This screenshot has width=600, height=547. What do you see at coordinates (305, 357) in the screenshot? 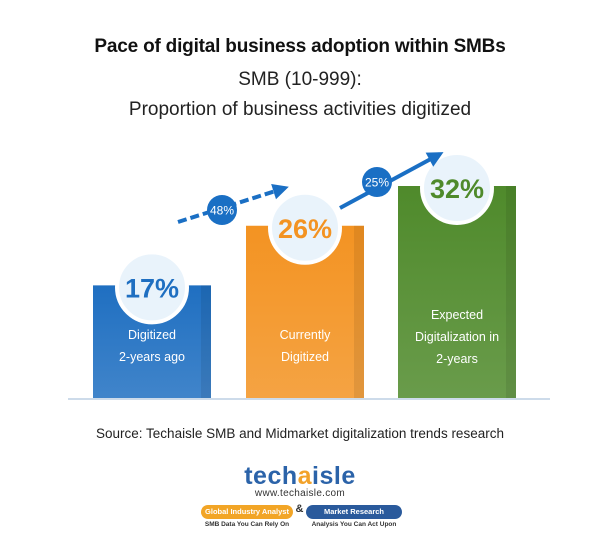
I see `category-label-2-line-2: Digitized` at bounding box center [305, 357].